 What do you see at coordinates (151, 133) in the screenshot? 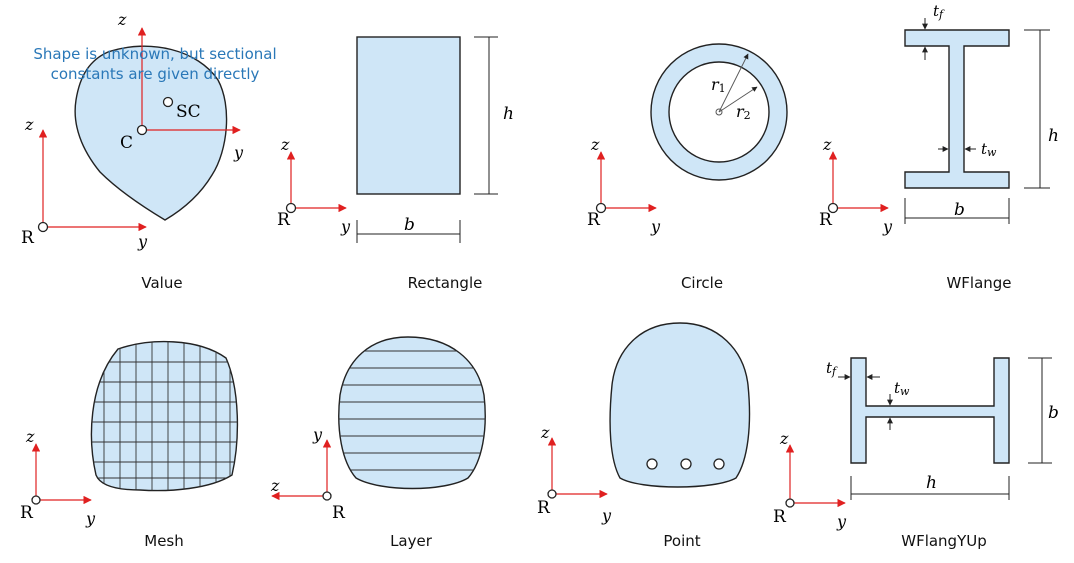
I see `value-shape` at bounding box center [151, 133].